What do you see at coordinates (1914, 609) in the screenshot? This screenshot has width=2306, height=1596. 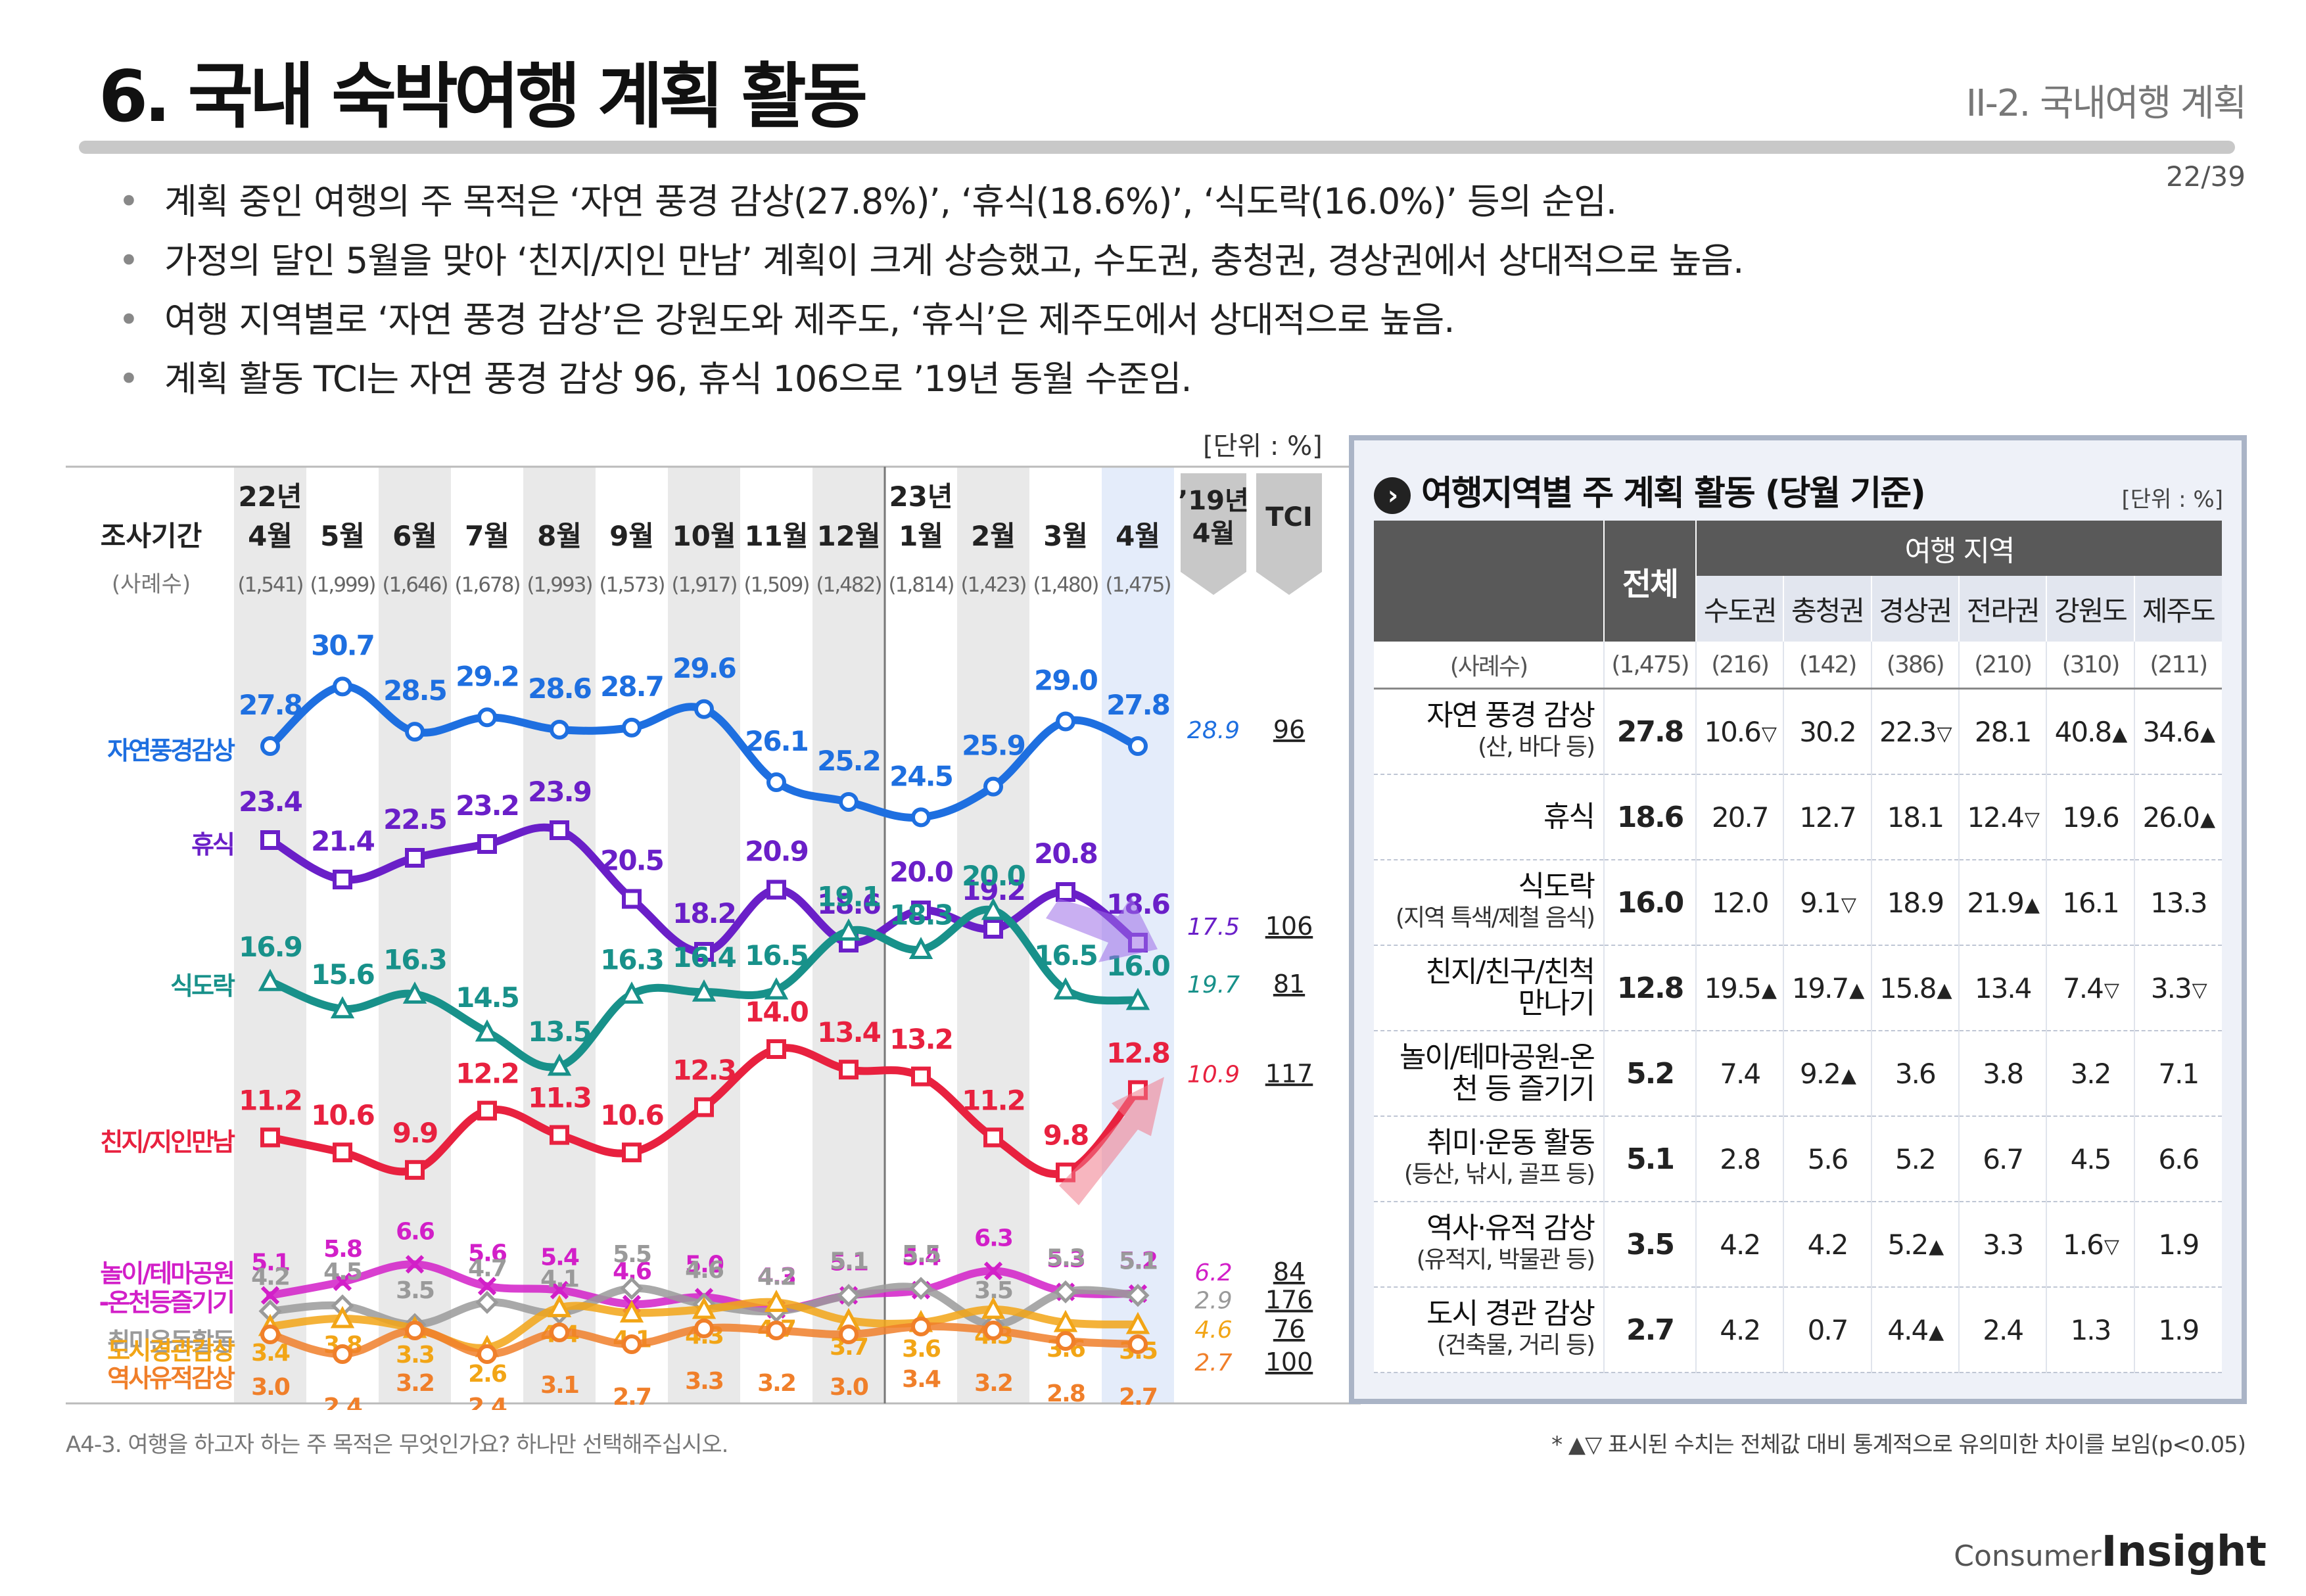 I see `region-header: 경상권` at bounding box center [1914, 609].